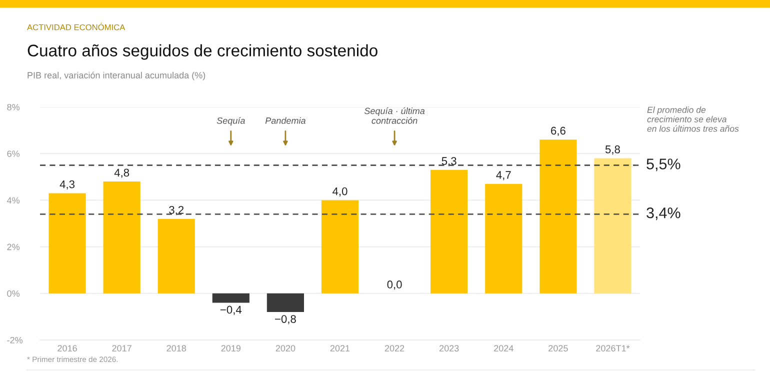  What do you see at coordinates (558, 131) in the screenshot?
I see `data-label: 6,6` at bounding box center [558, 131].